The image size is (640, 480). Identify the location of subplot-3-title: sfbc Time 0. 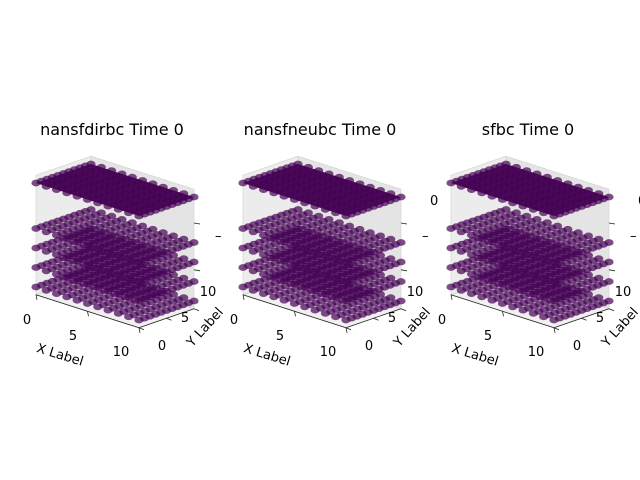
(528, 129).